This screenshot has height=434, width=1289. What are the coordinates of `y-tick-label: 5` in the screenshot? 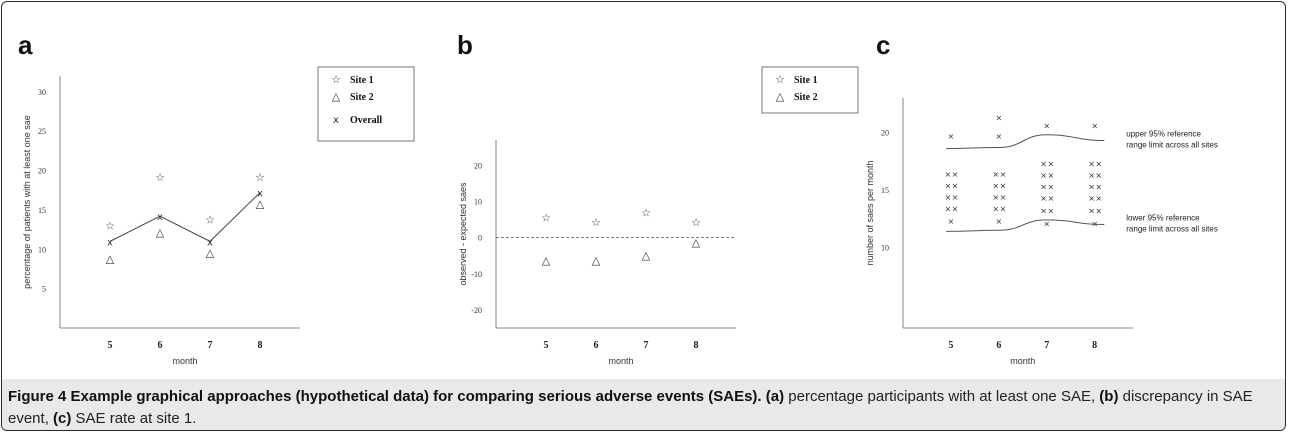 It's located at (44, 289).